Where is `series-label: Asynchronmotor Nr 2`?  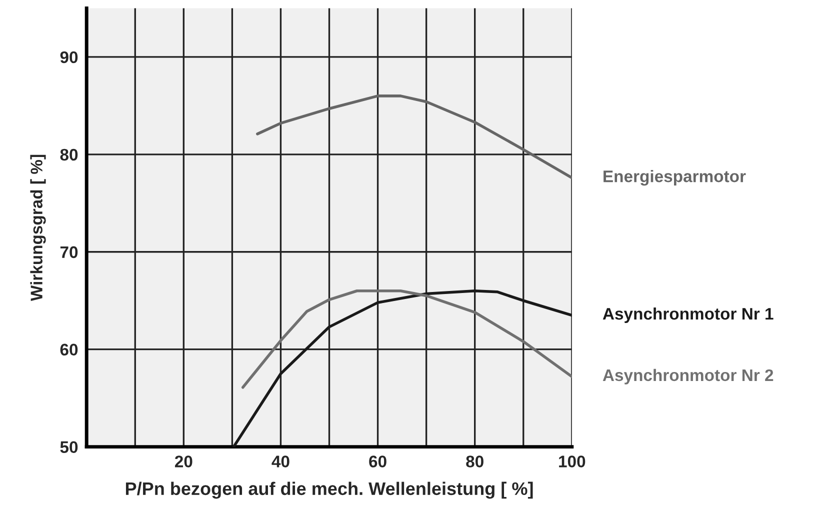 series-label: Asynchronmotor Nr 2 is located at coordinates (688, 376).